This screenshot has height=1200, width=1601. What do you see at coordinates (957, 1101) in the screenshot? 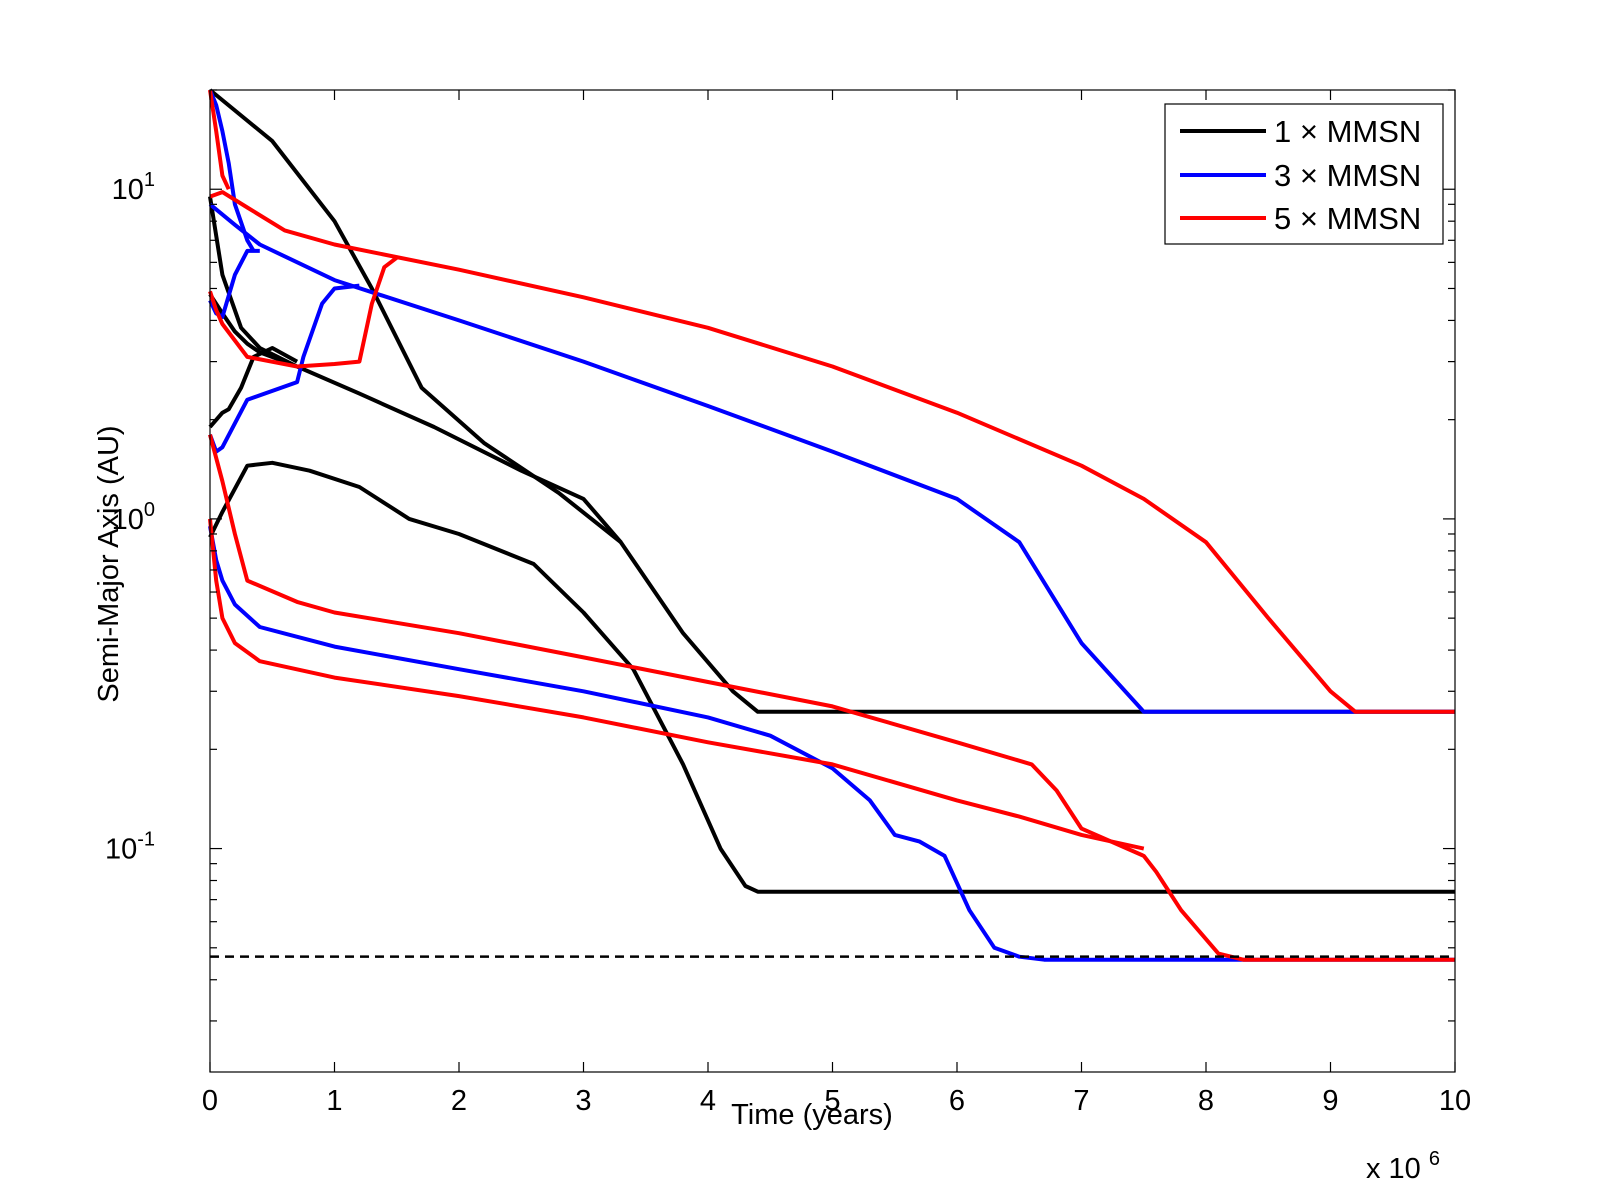
I see `x-tick-label: 6` at bounding box center [957, 1101].